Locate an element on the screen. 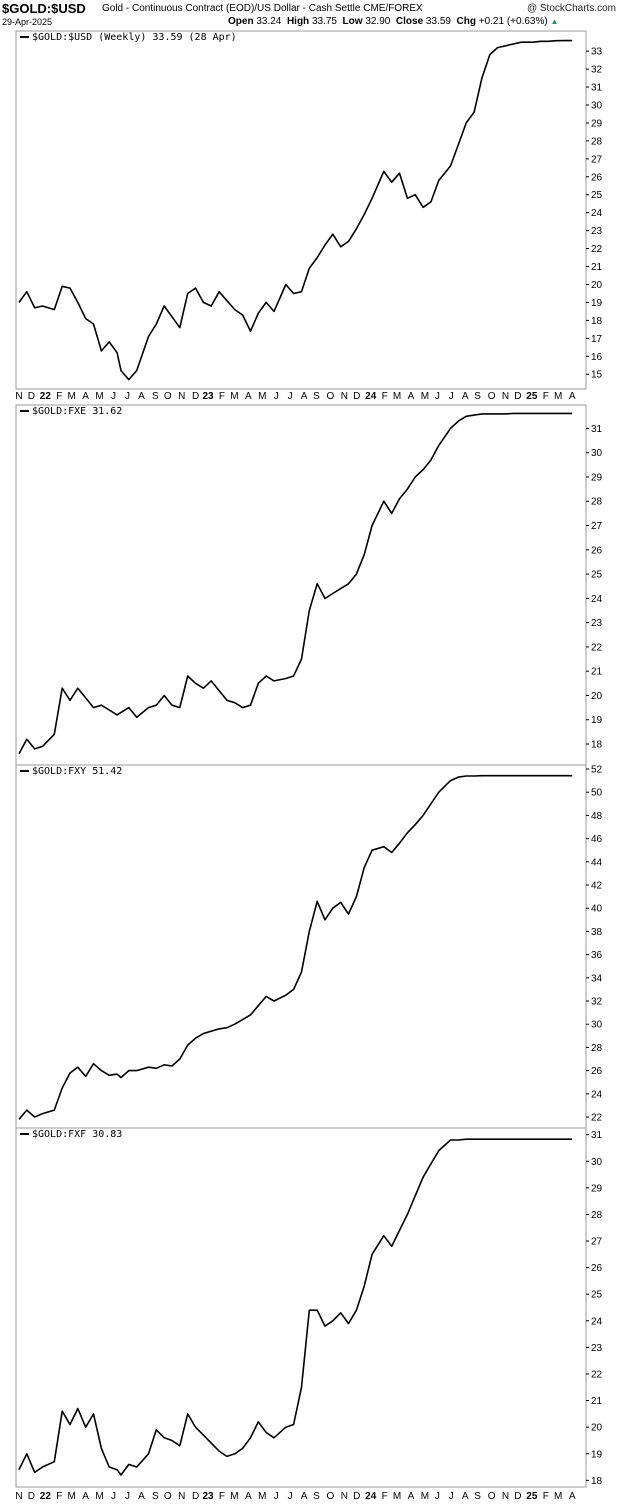  y-tick-label: 42 is located at coordinates (597, 886).